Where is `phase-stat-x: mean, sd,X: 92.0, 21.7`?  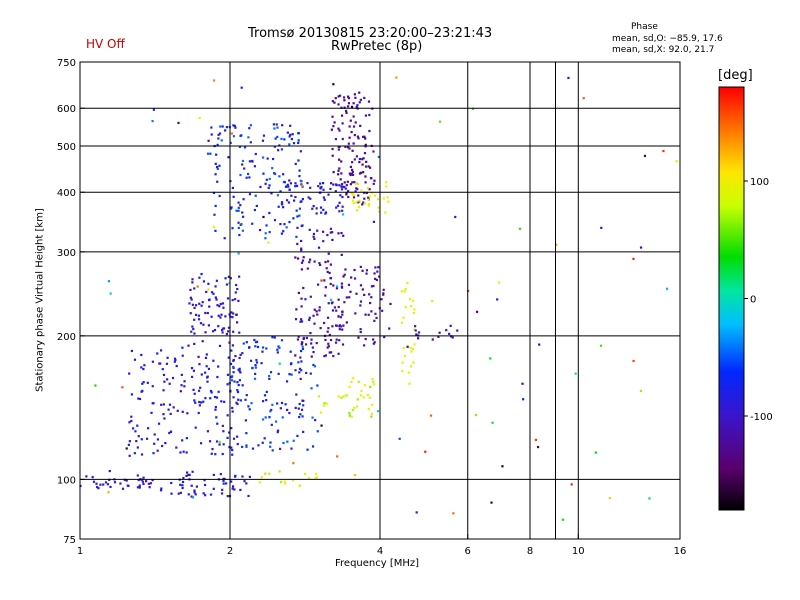
phase-stat-x: mean, sd,X: 92.0, 21.7 is located at coordinates (663, 50).